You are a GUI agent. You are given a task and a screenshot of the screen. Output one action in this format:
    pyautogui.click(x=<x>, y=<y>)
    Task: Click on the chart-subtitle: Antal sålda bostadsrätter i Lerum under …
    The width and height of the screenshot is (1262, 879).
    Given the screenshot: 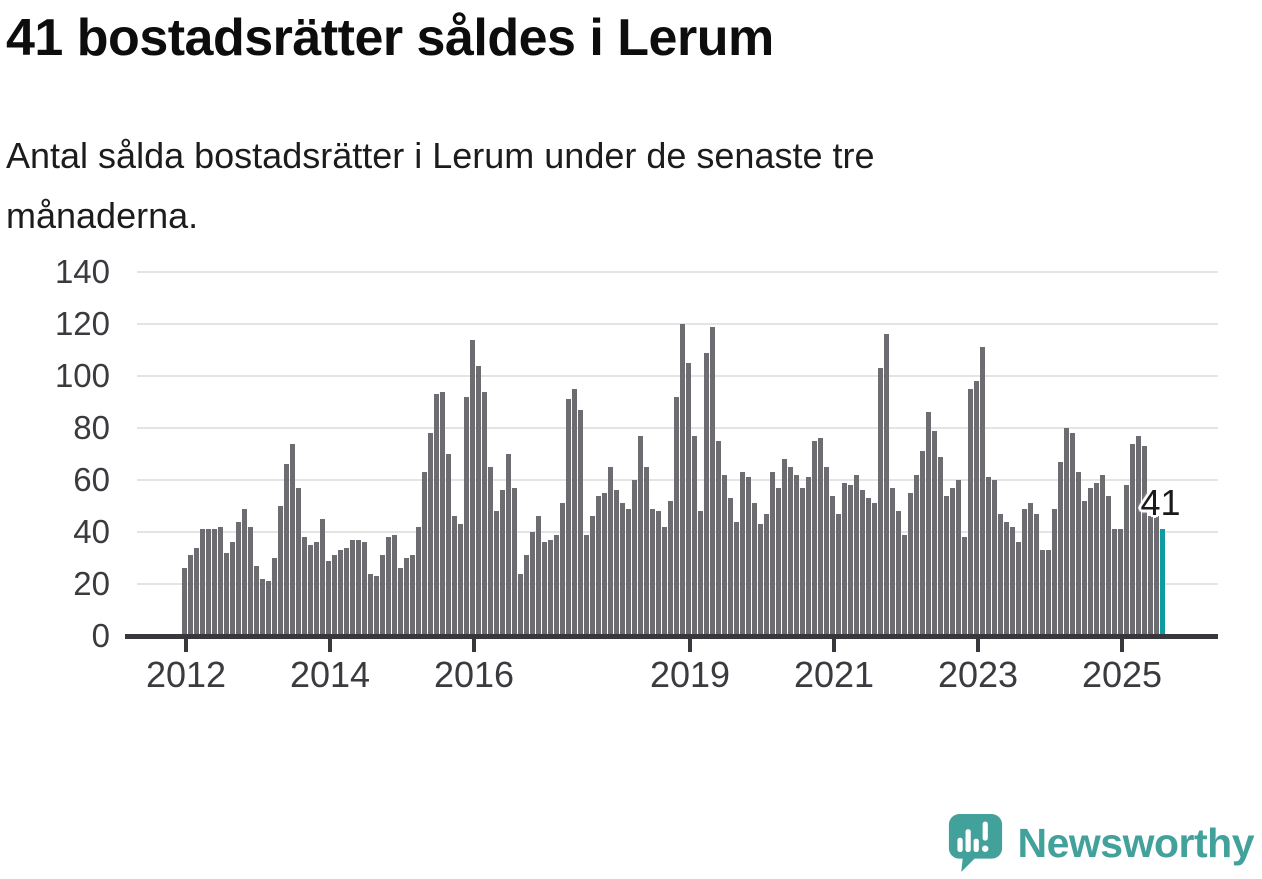 What is the action you would take?
    pyautogui.click(x=440, y=186)
    